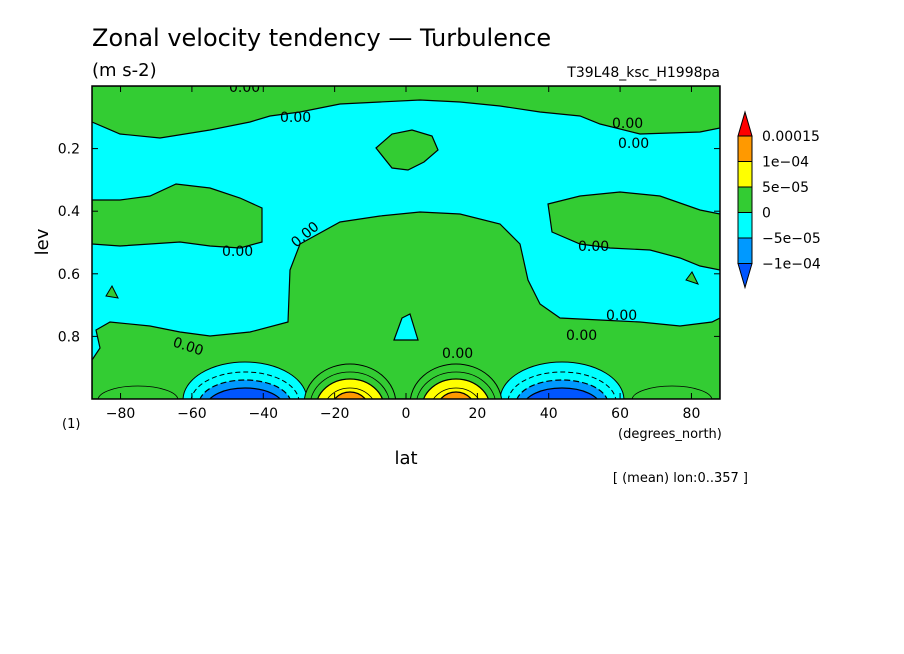 The height and width of the screenshot is (654, 904). I want to click on x-tick-label: 0, so click(406, 414).